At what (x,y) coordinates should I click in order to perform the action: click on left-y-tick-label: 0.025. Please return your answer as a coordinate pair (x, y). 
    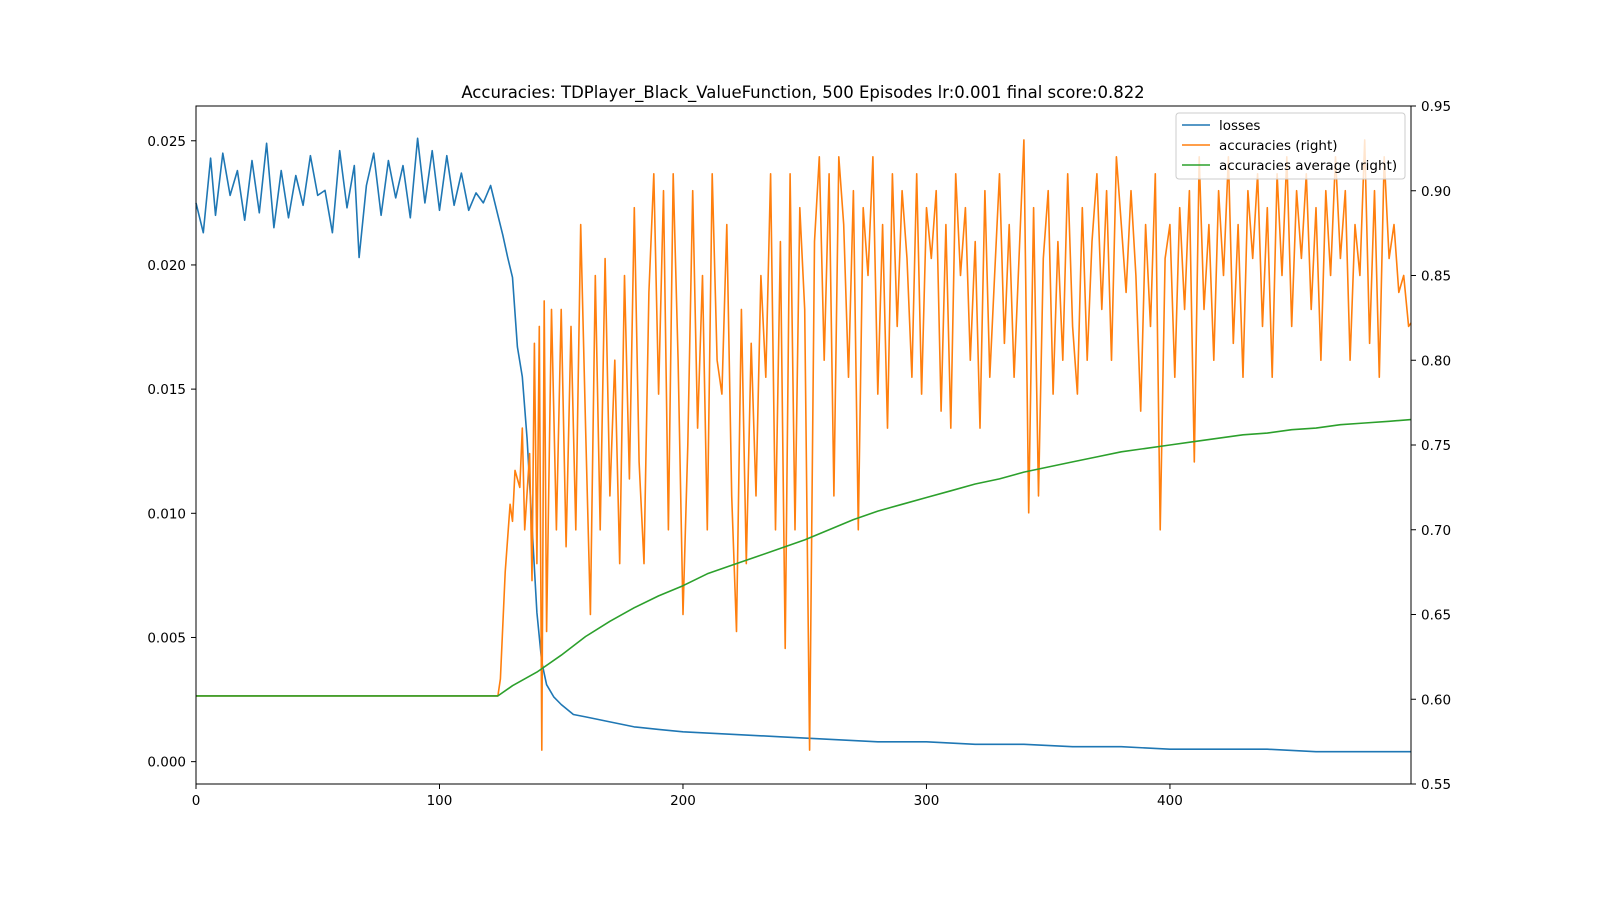
    Looking at the image, I should click on (166, 142).